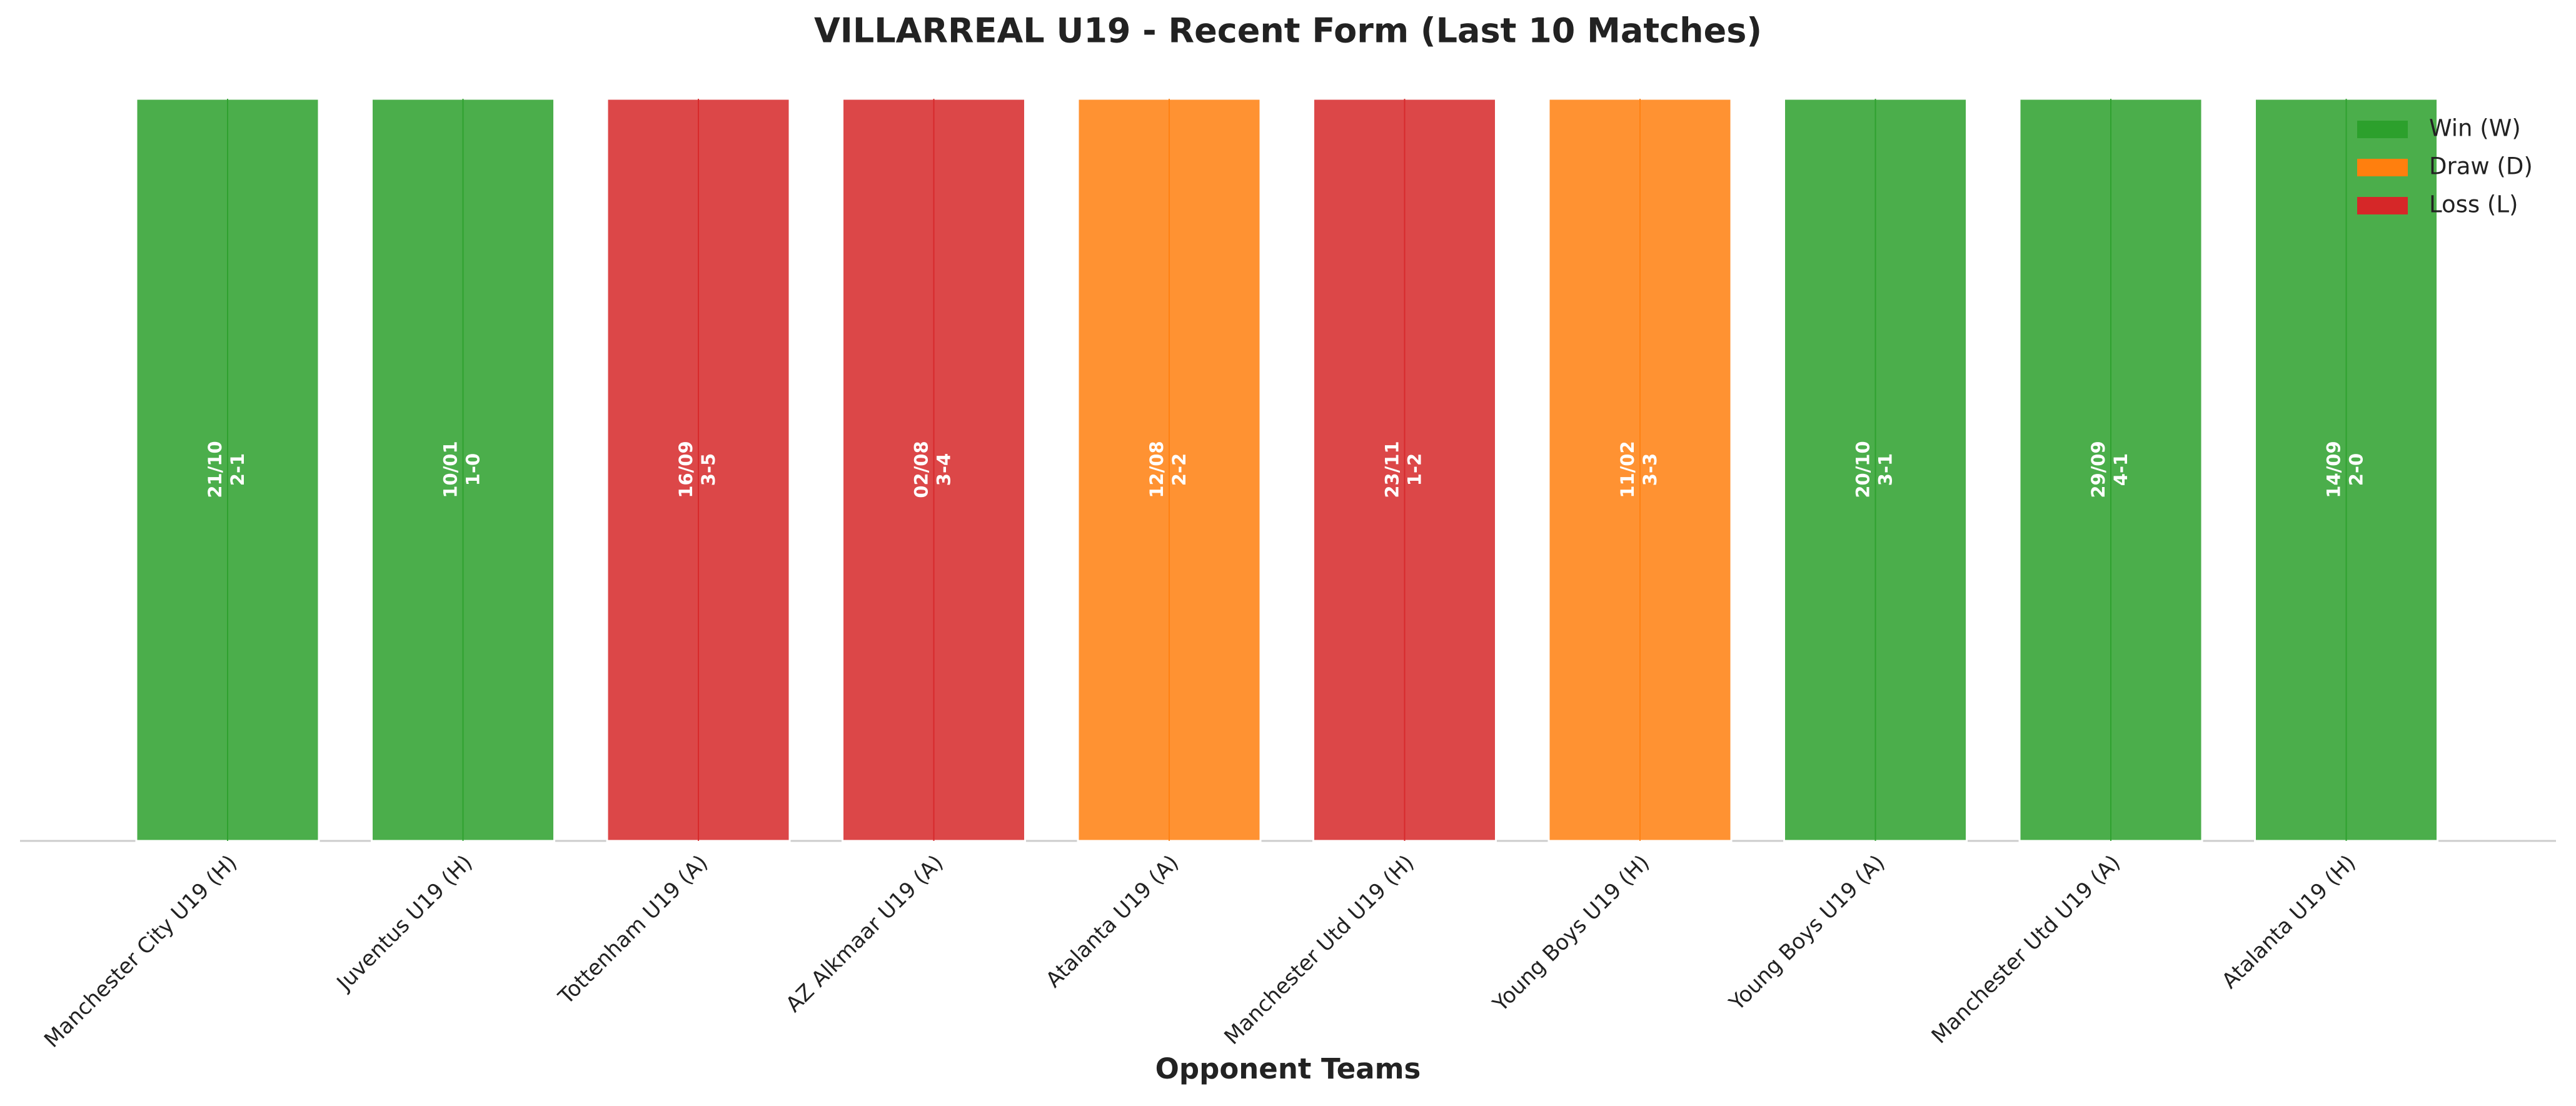 Image resolution: width=2576 pixels, height=1106 pixels. I want to click on bar-score-label: 1-0, so click(473, 469).